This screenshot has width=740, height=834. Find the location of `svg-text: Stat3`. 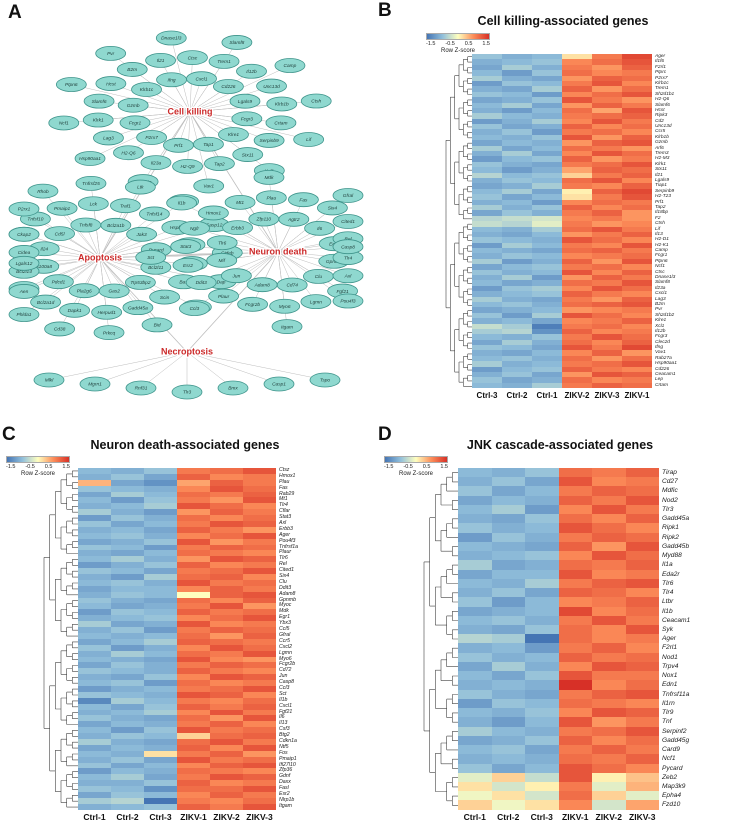

svg-text: Stat3 is located at coordinates (186, 247).